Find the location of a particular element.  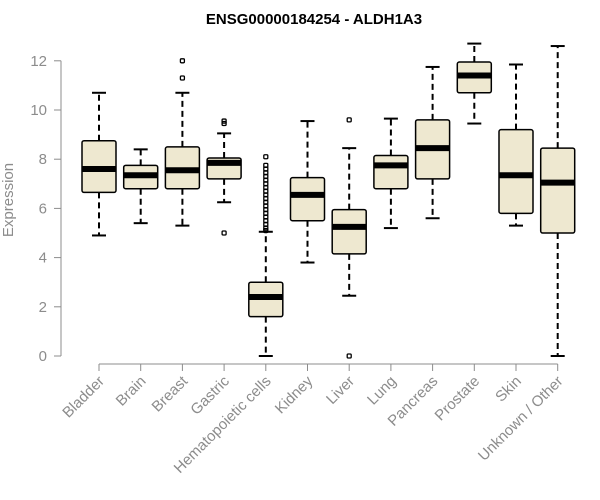

y-tick-label: 10 is located at coordinates (38, 110).